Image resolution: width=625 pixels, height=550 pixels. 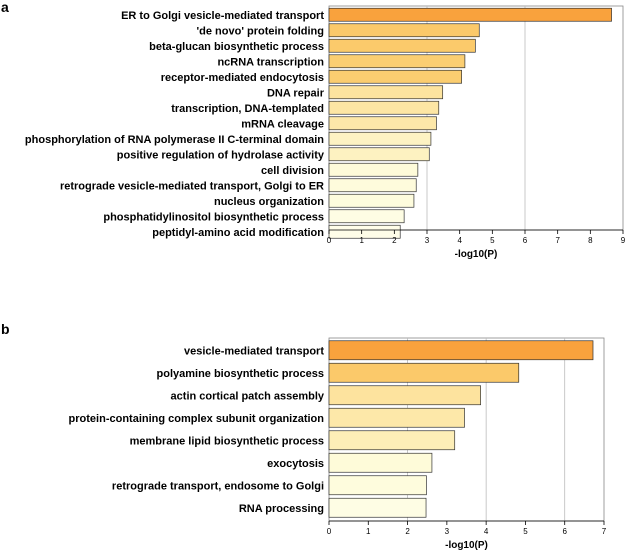 What do you see at coordinates (623, 240) in the screenshot?
I see `x-tick-label: 9` at bounding box center [623, 240].